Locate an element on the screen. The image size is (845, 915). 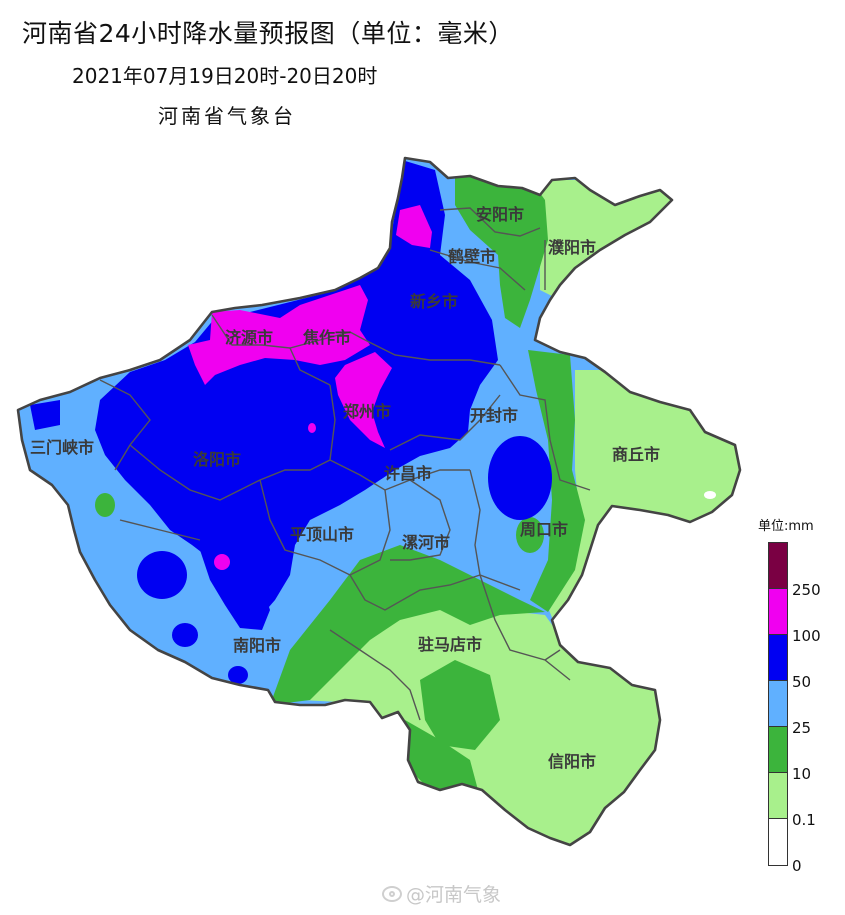
forecast-period: 2021年07月19日20时-20日20时 is located at coordinates (225, 76).